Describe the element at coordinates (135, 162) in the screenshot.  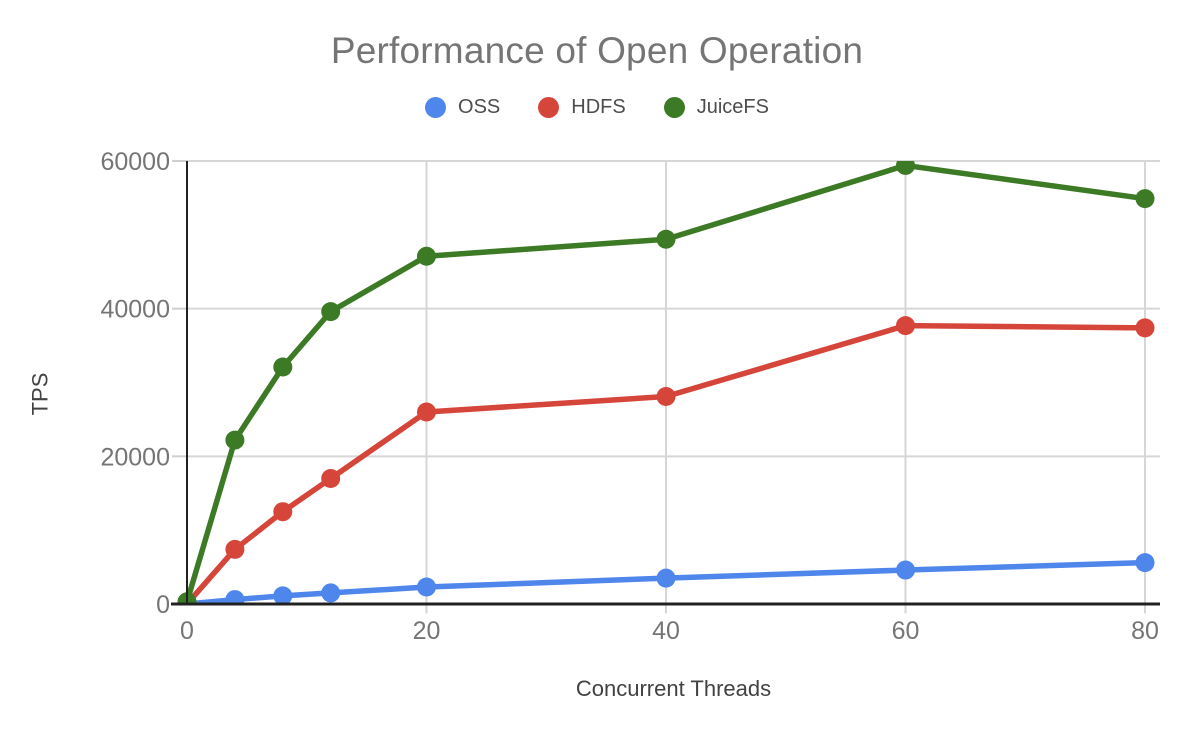
I see `y-tick-label: 60000` at that location.